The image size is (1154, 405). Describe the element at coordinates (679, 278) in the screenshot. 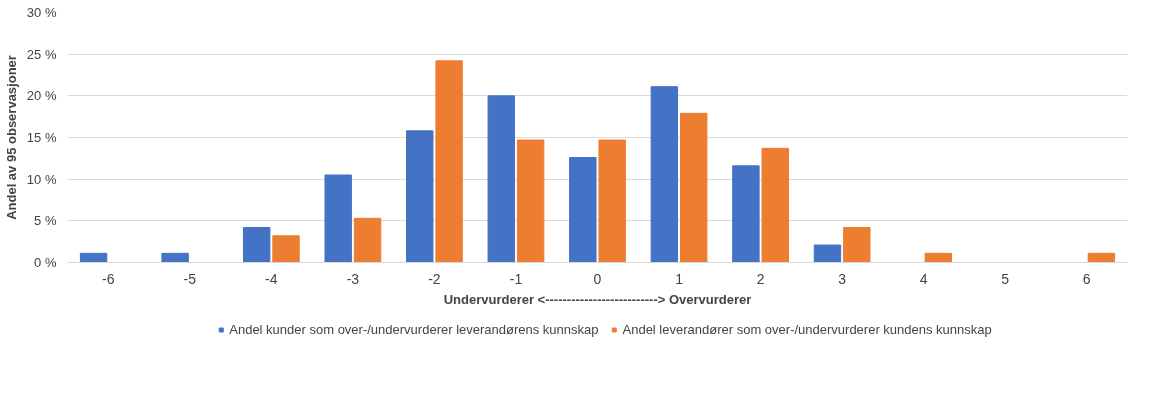

I see `x-tick-label: 1` at that location.